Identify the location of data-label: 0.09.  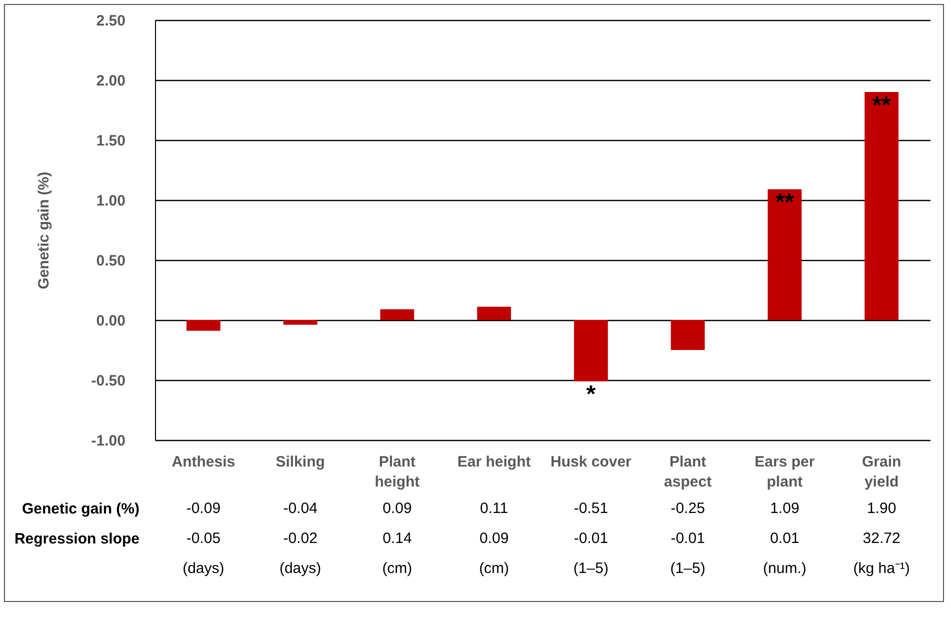
(397, 508).